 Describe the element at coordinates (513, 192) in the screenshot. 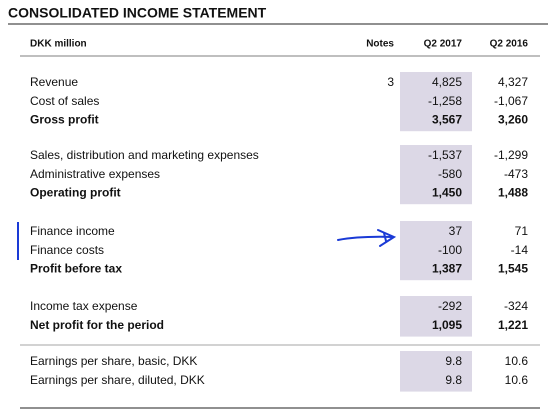

I see `value-q2016: 1,488` at that location.